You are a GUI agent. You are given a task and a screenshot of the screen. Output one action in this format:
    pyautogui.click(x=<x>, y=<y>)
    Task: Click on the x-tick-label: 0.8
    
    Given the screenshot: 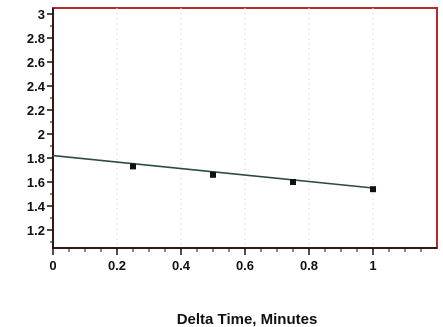 What is the action you would take?
    pyautogui.click(x=309, y=265)
    